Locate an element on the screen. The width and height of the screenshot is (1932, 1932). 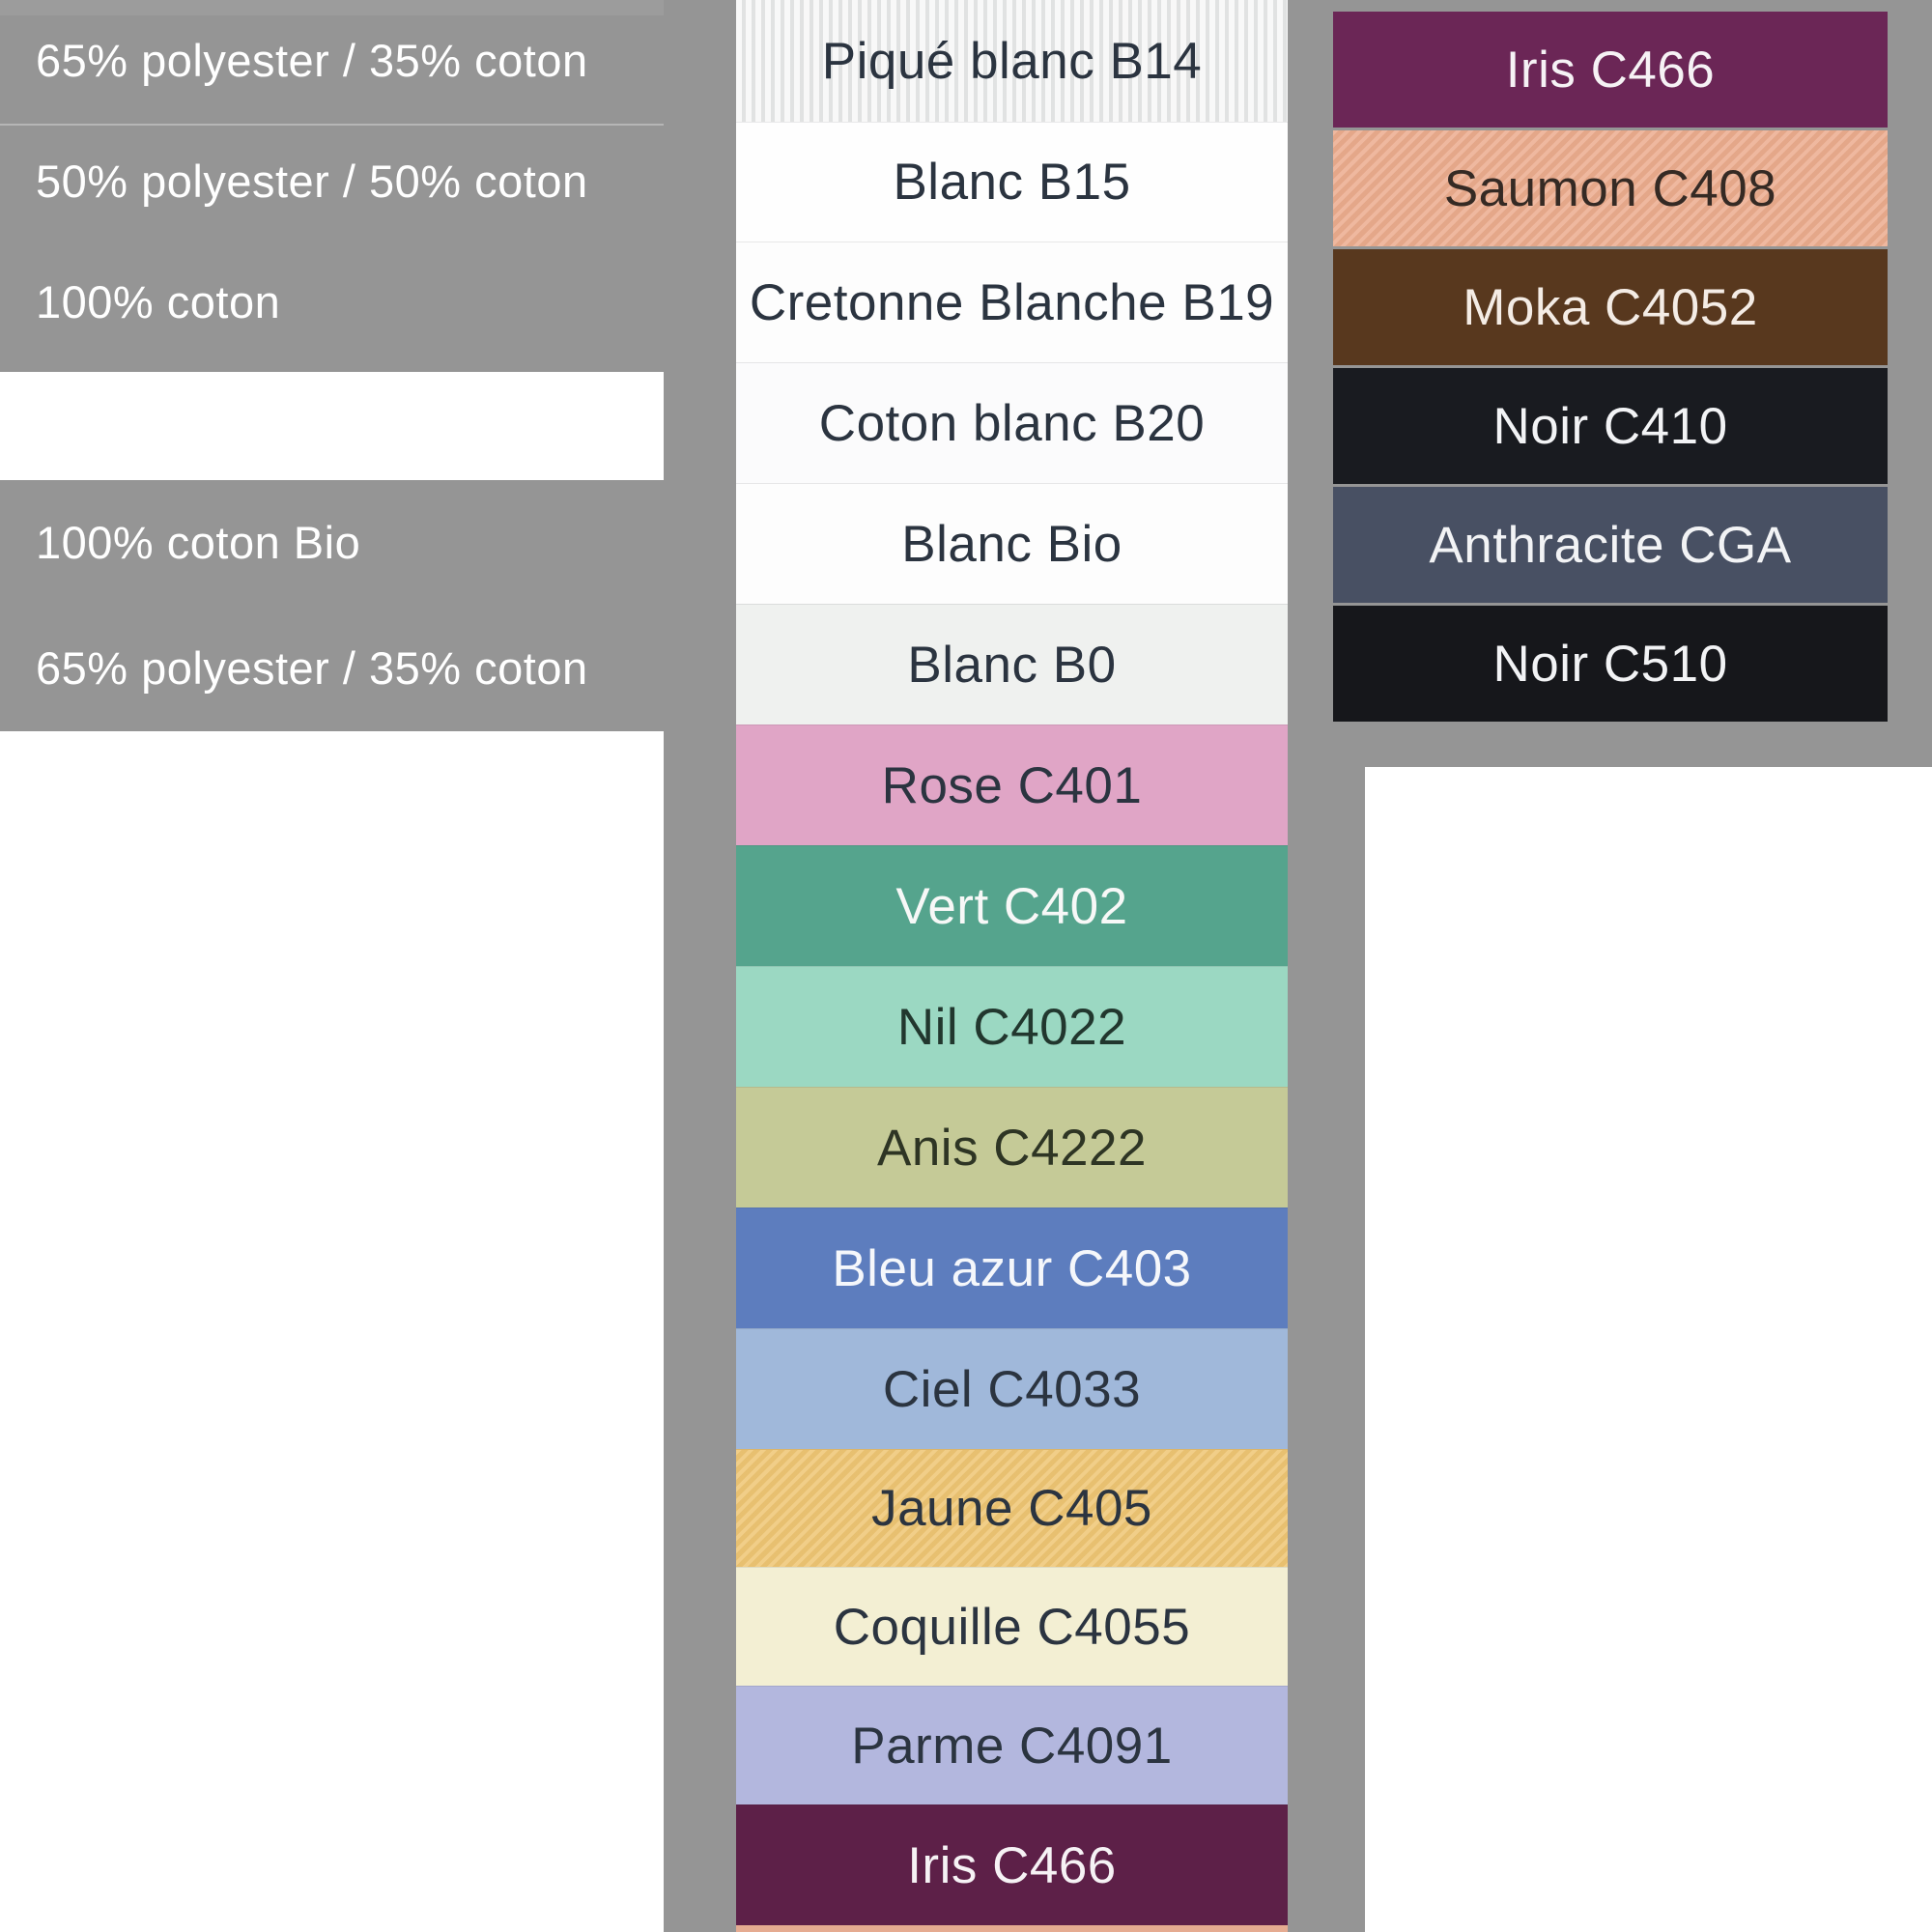
swatch-cretonne-blanche-b19: Cretonne Blanche B19 is located at coordinates (1012, 302).